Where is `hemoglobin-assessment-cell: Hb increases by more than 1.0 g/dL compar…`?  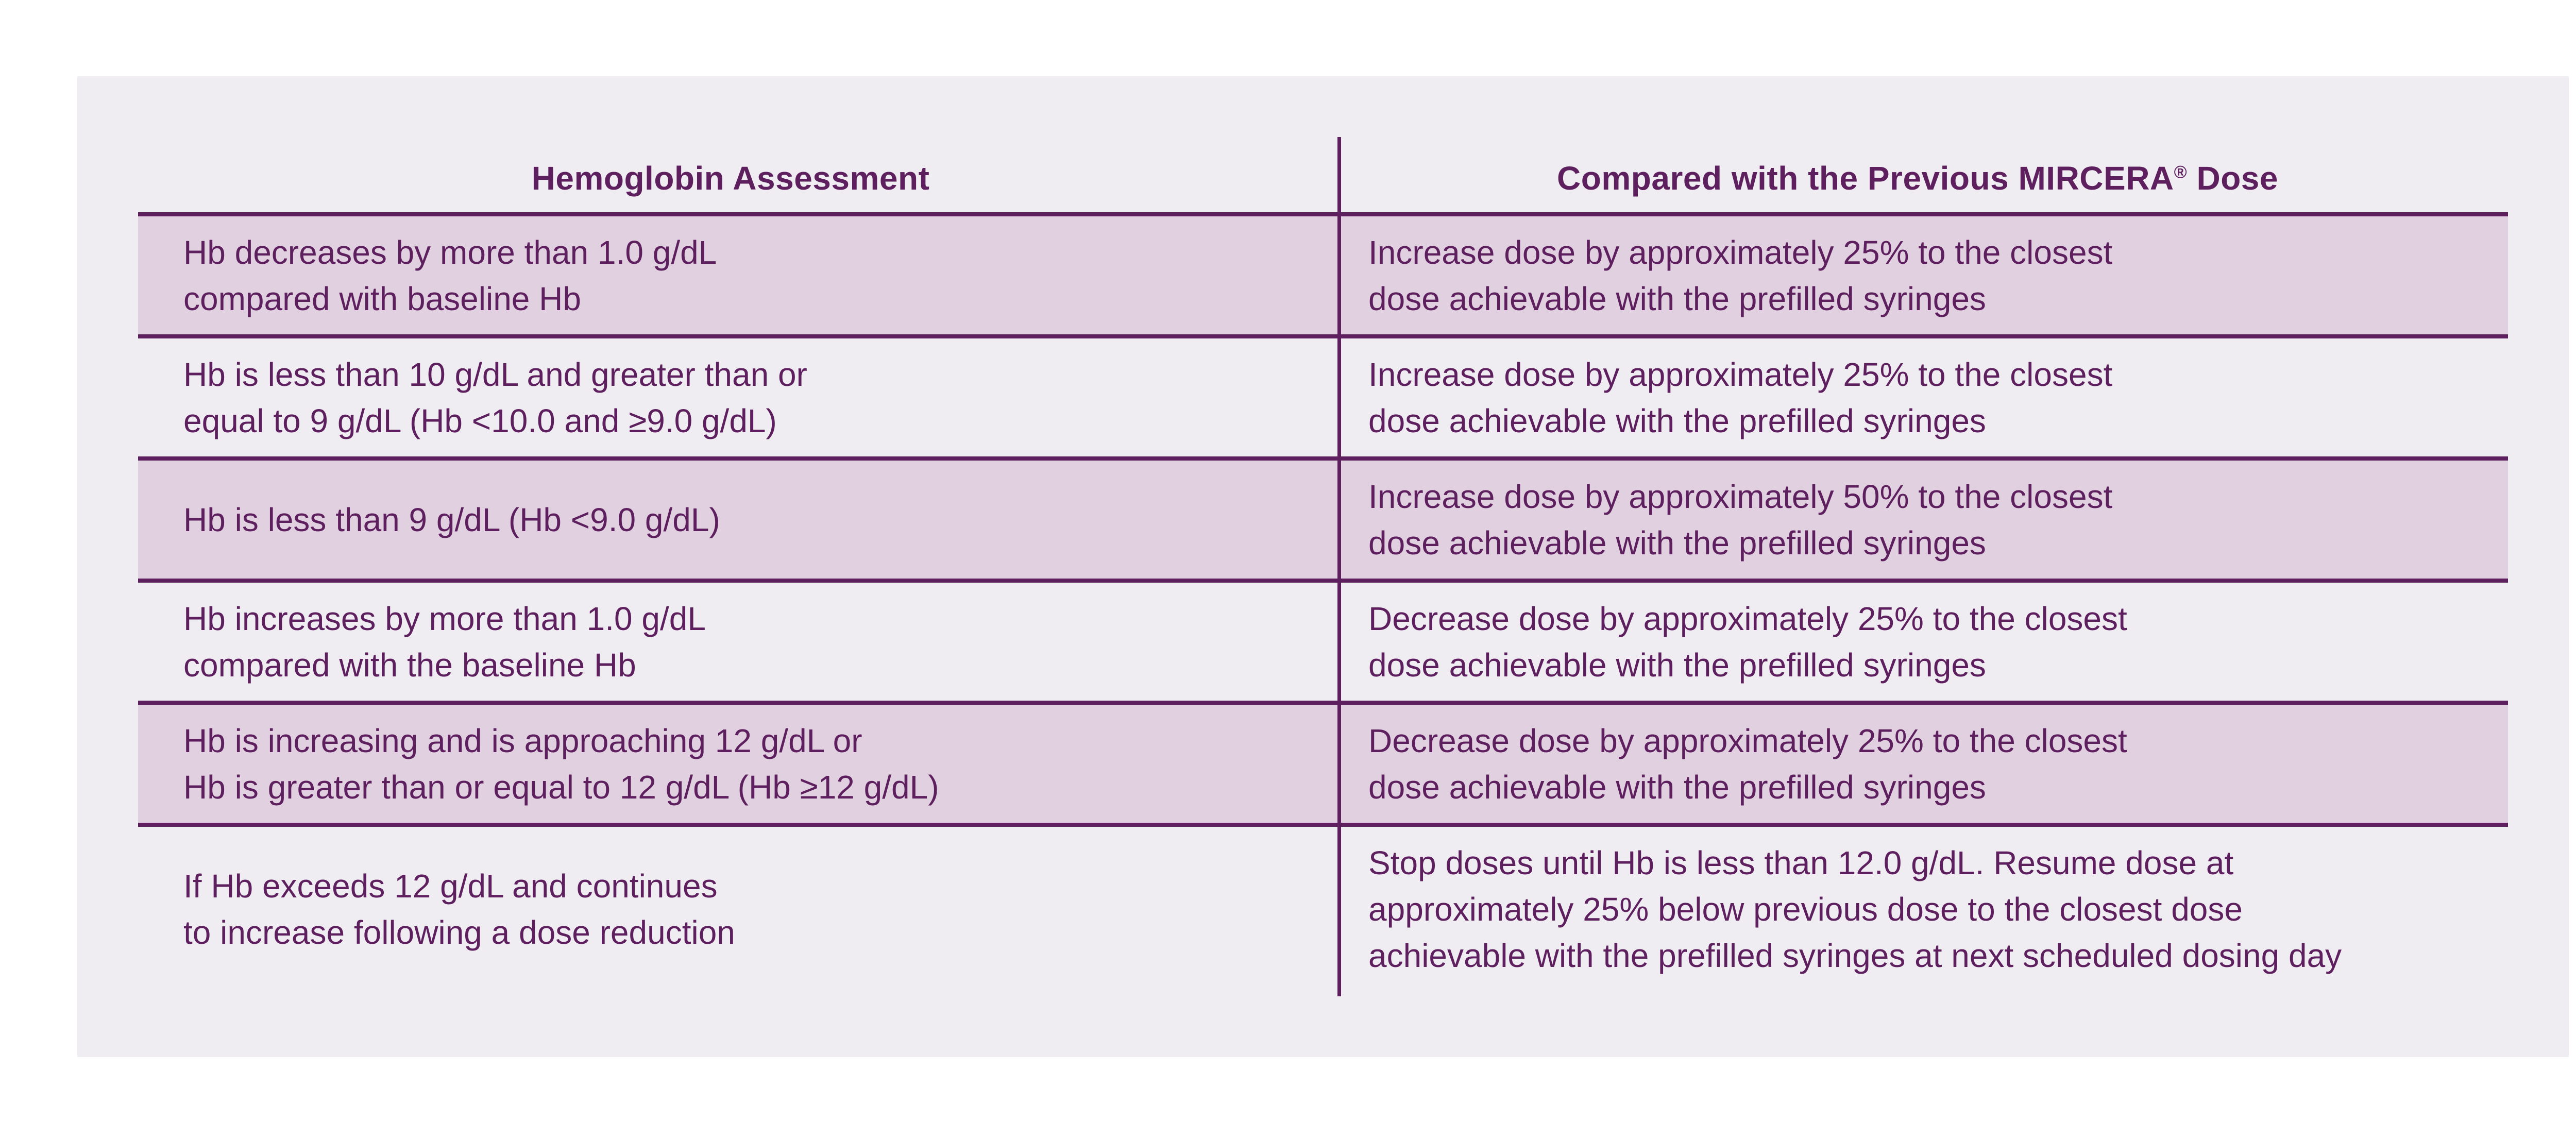
hemoglobin-assessment-cell: Hb increases by more than 1.0 g/dL compar… is located at coordinates (747, 642).